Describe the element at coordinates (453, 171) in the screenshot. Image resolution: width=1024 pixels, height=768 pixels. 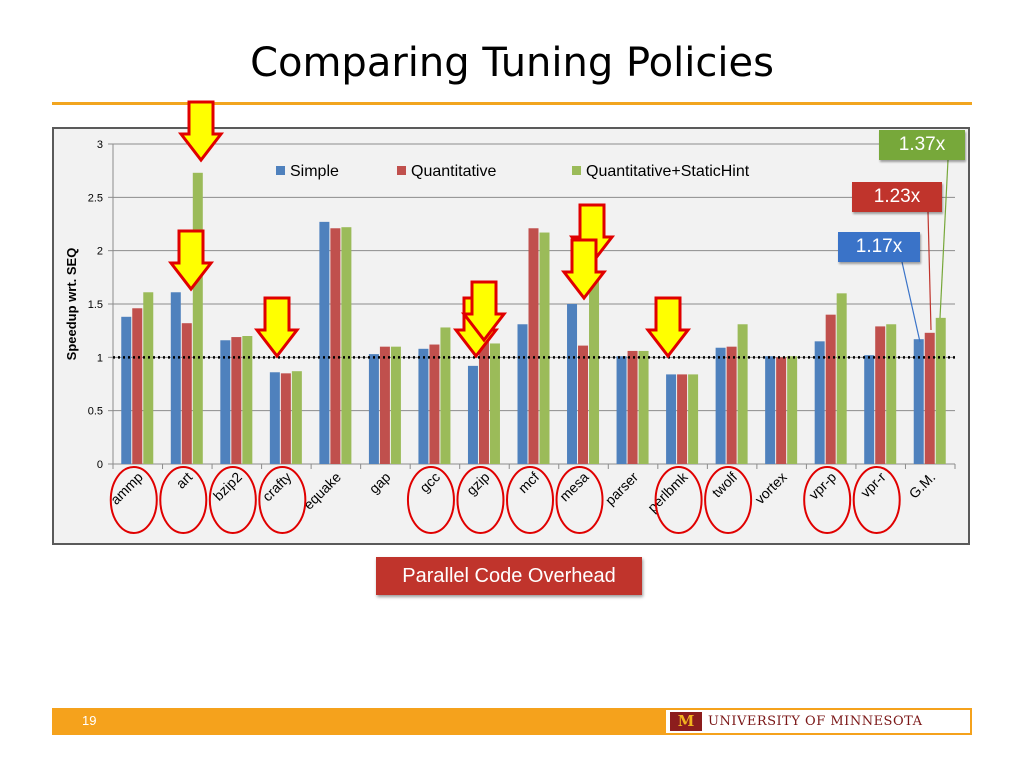
I see `legend-label: Quantitative` at that location.